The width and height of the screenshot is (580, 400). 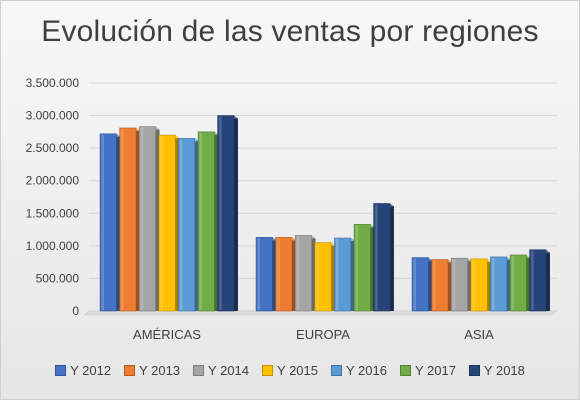 I want to click on y-tick-label: 0, so click(x=75, y=311).